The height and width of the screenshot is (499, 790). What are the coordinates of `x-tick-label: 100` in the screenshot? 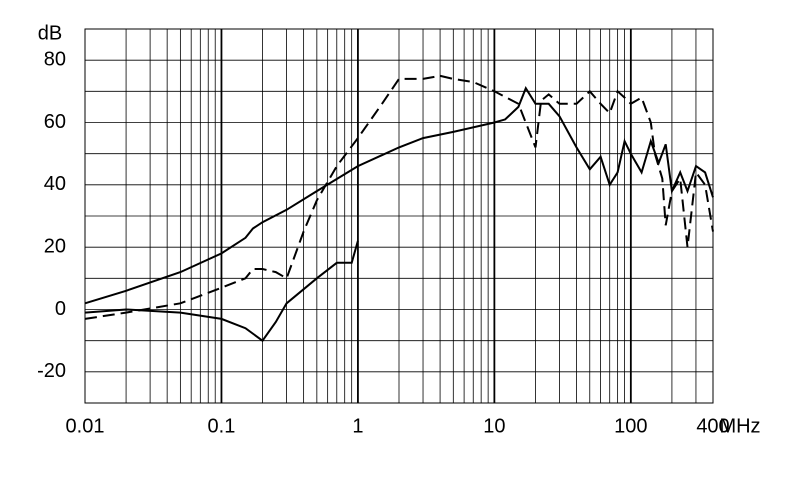 It's located at (630, 426).